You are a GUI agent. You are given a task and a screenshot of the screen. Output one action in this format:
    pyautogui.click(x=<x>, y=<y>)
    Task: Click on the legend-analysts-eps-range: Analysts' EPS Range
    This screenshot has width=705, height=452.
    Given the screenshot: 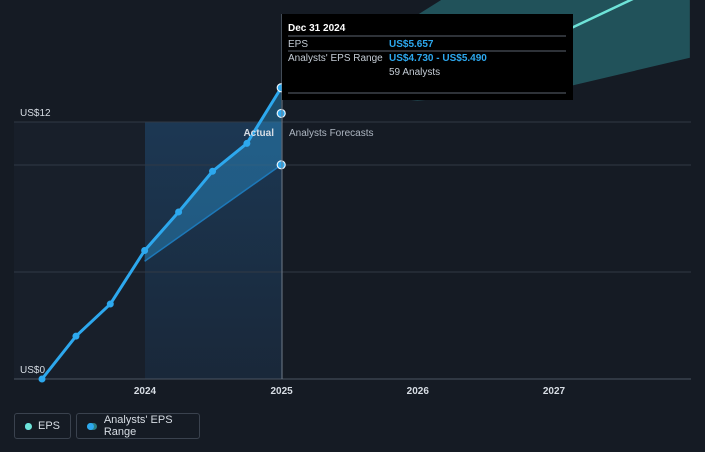 What is the action you would take?
    pyautogui.click(x=138, y=426)
    